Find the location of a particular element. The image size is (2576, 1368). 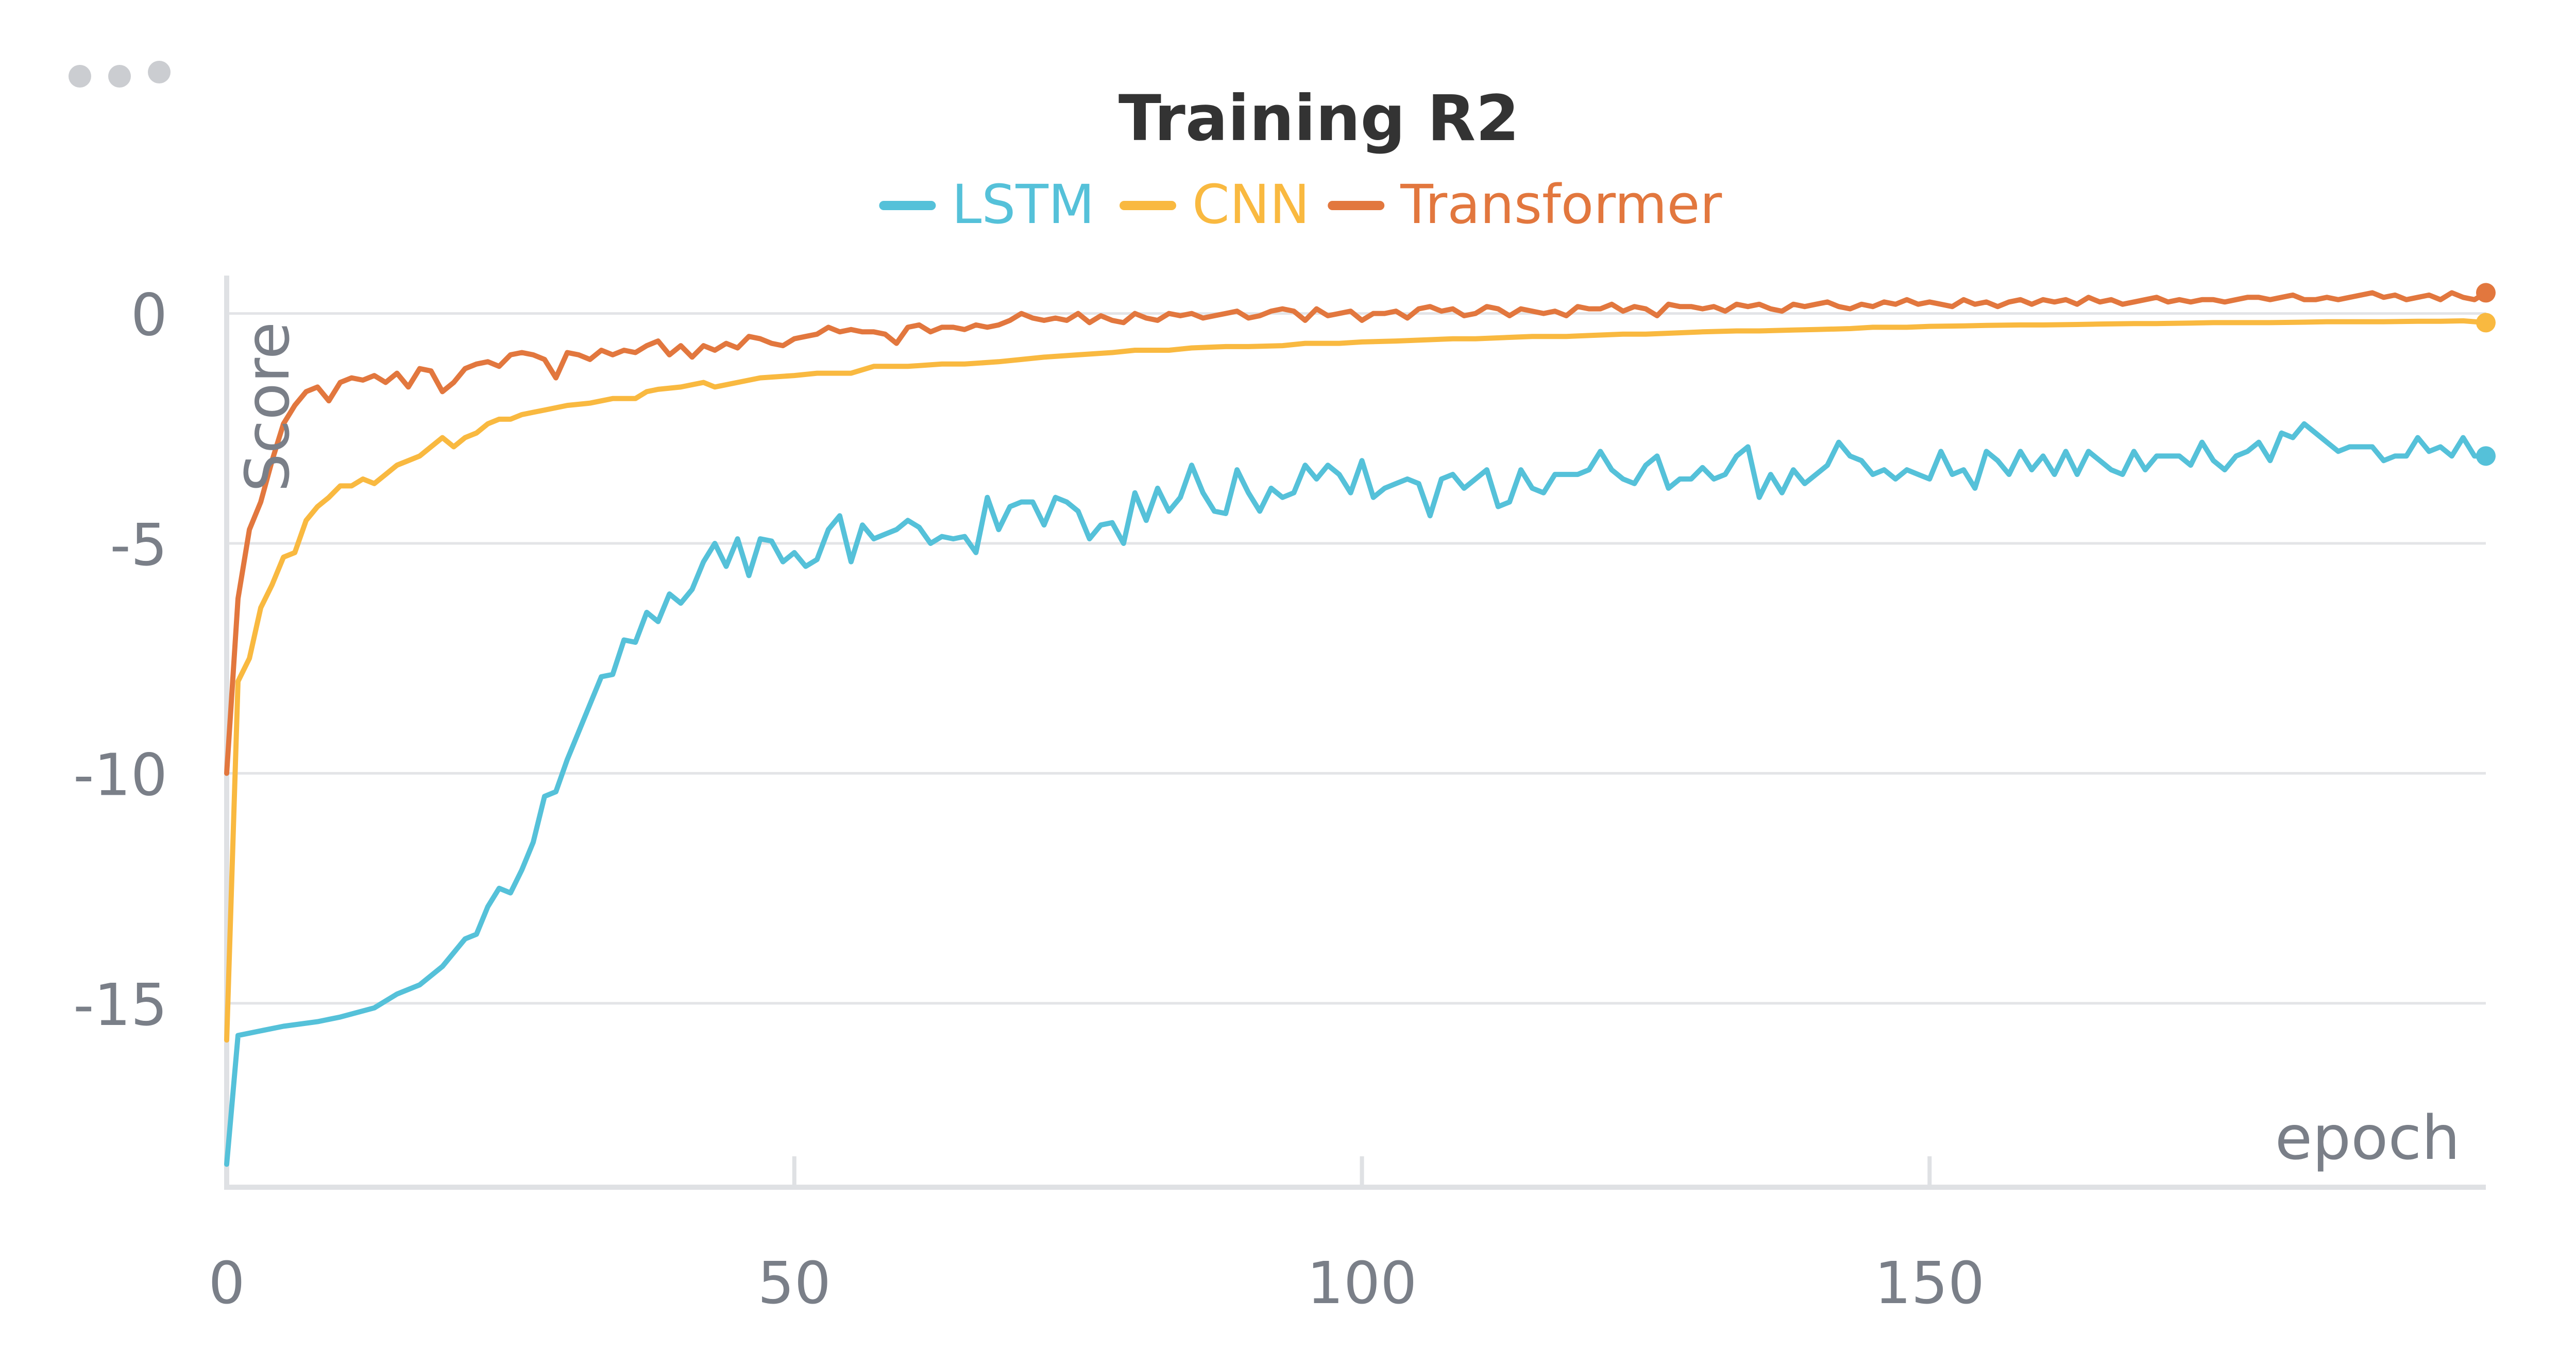

y-tick-label: -10 is located at coordinates (120, 775).